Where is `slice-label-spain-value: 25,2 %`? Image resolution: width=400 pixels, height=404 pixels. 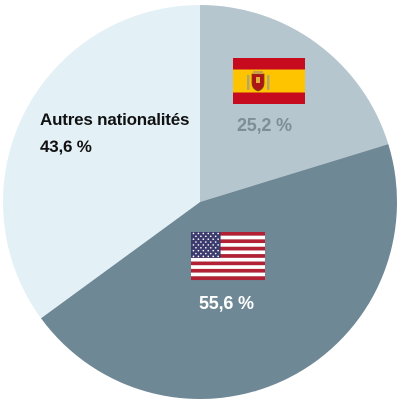 slice-label-spain-value: 25,2 % is located at coordinates (264, 125).